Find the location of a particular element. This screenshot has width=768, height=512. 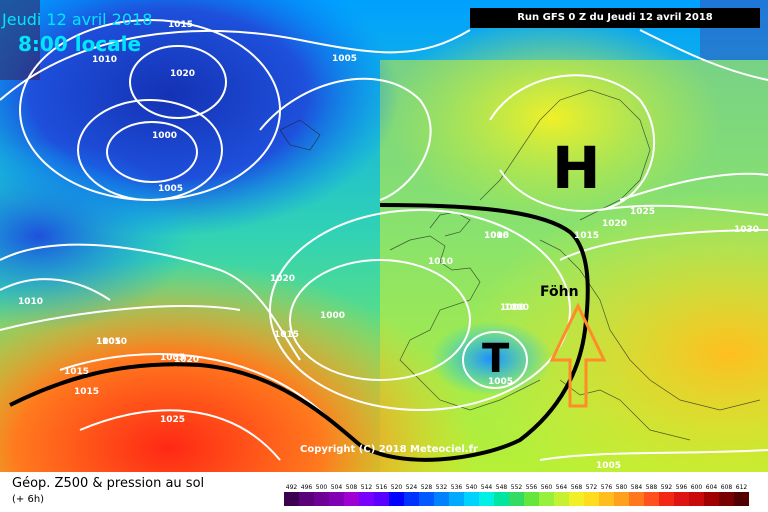

isobar-1015-mid is located at coordinates (120, 318).